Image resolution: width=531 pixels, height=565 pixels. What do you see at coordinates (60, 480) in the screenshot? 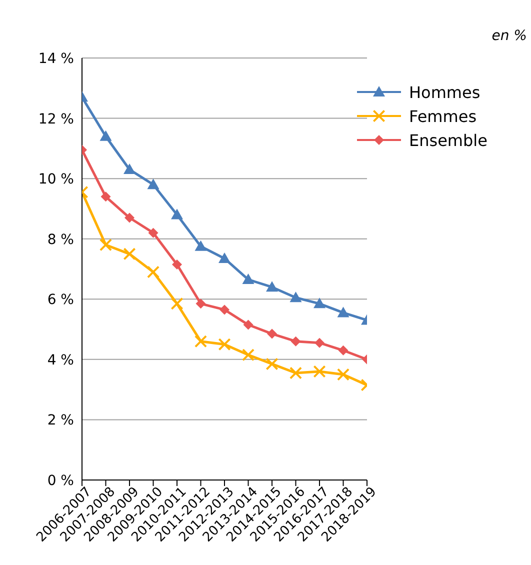
I see `y-tick-label: 0 %` at bounding box center [60, 480].